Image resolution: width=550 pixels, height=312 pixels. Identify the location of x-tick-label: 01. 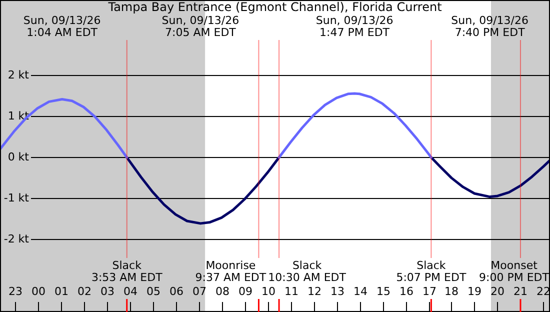
(61, 291).